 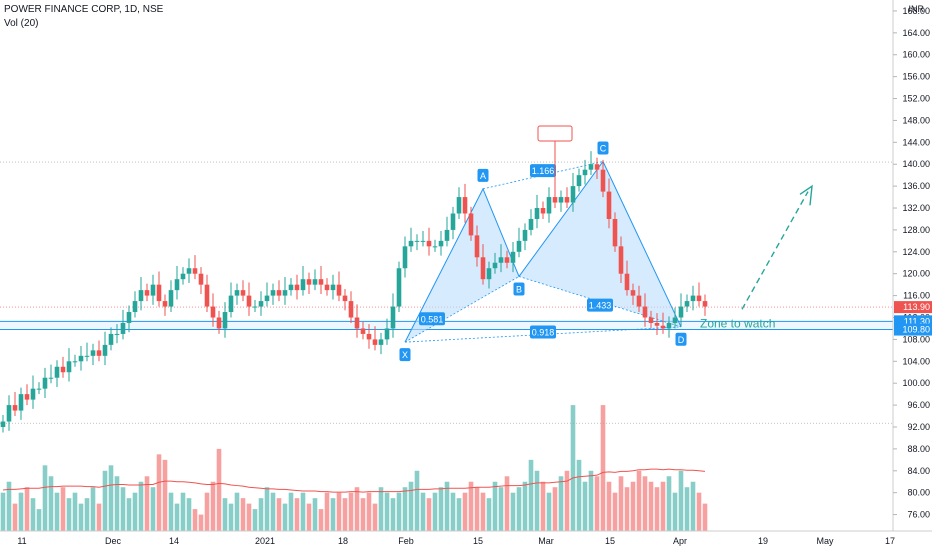 I want to click on y-tick-label: 108.00, so click(x=916, y=339).